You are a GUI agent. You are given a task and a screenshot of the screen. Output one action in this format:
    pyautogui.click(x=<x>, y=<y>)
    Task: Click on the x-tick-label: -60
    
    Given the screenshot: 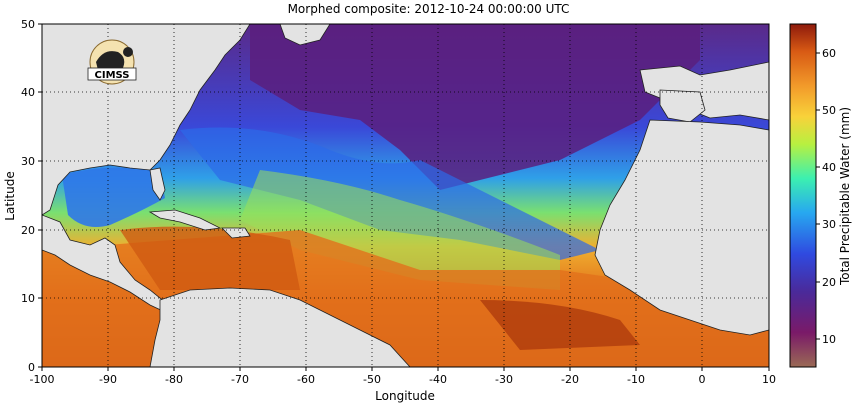 What is the action you would take?
    pyautogui.click(x=306, y=379)
    